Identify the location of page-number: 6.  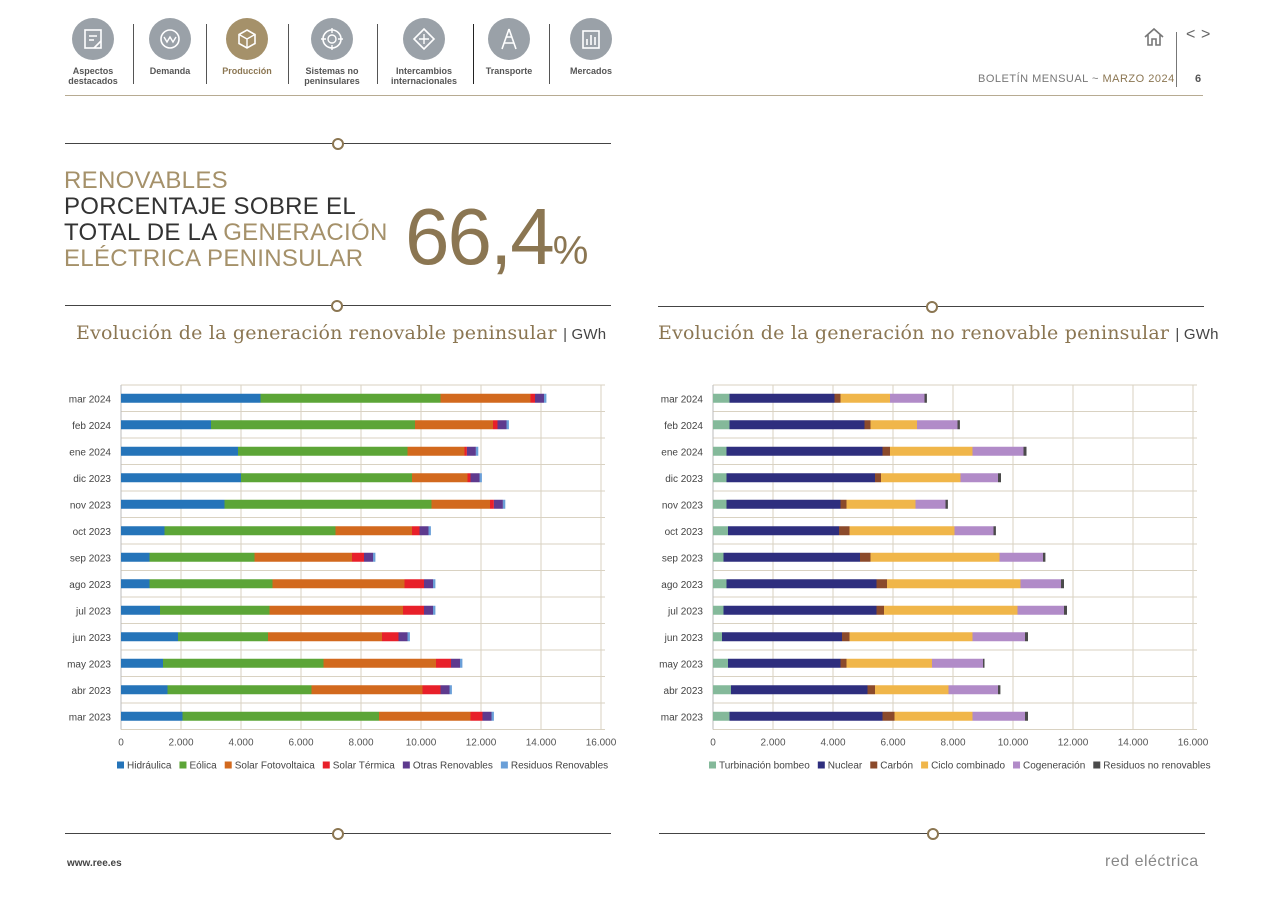
(1198, 79).